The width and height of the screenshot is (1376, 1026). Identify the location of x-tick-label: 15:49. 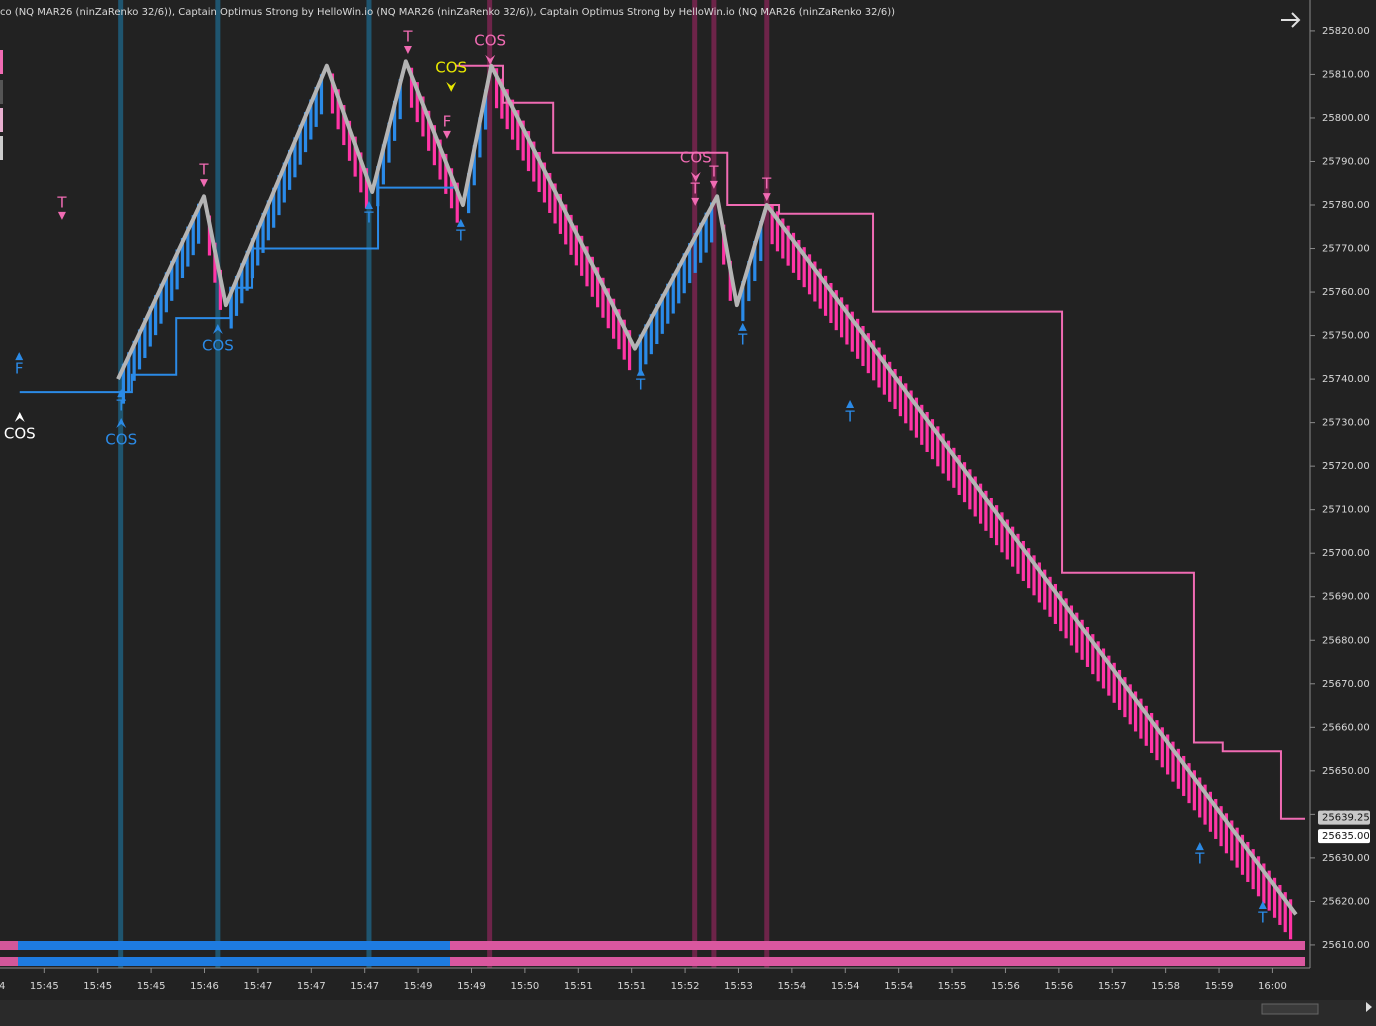
(471, 986).